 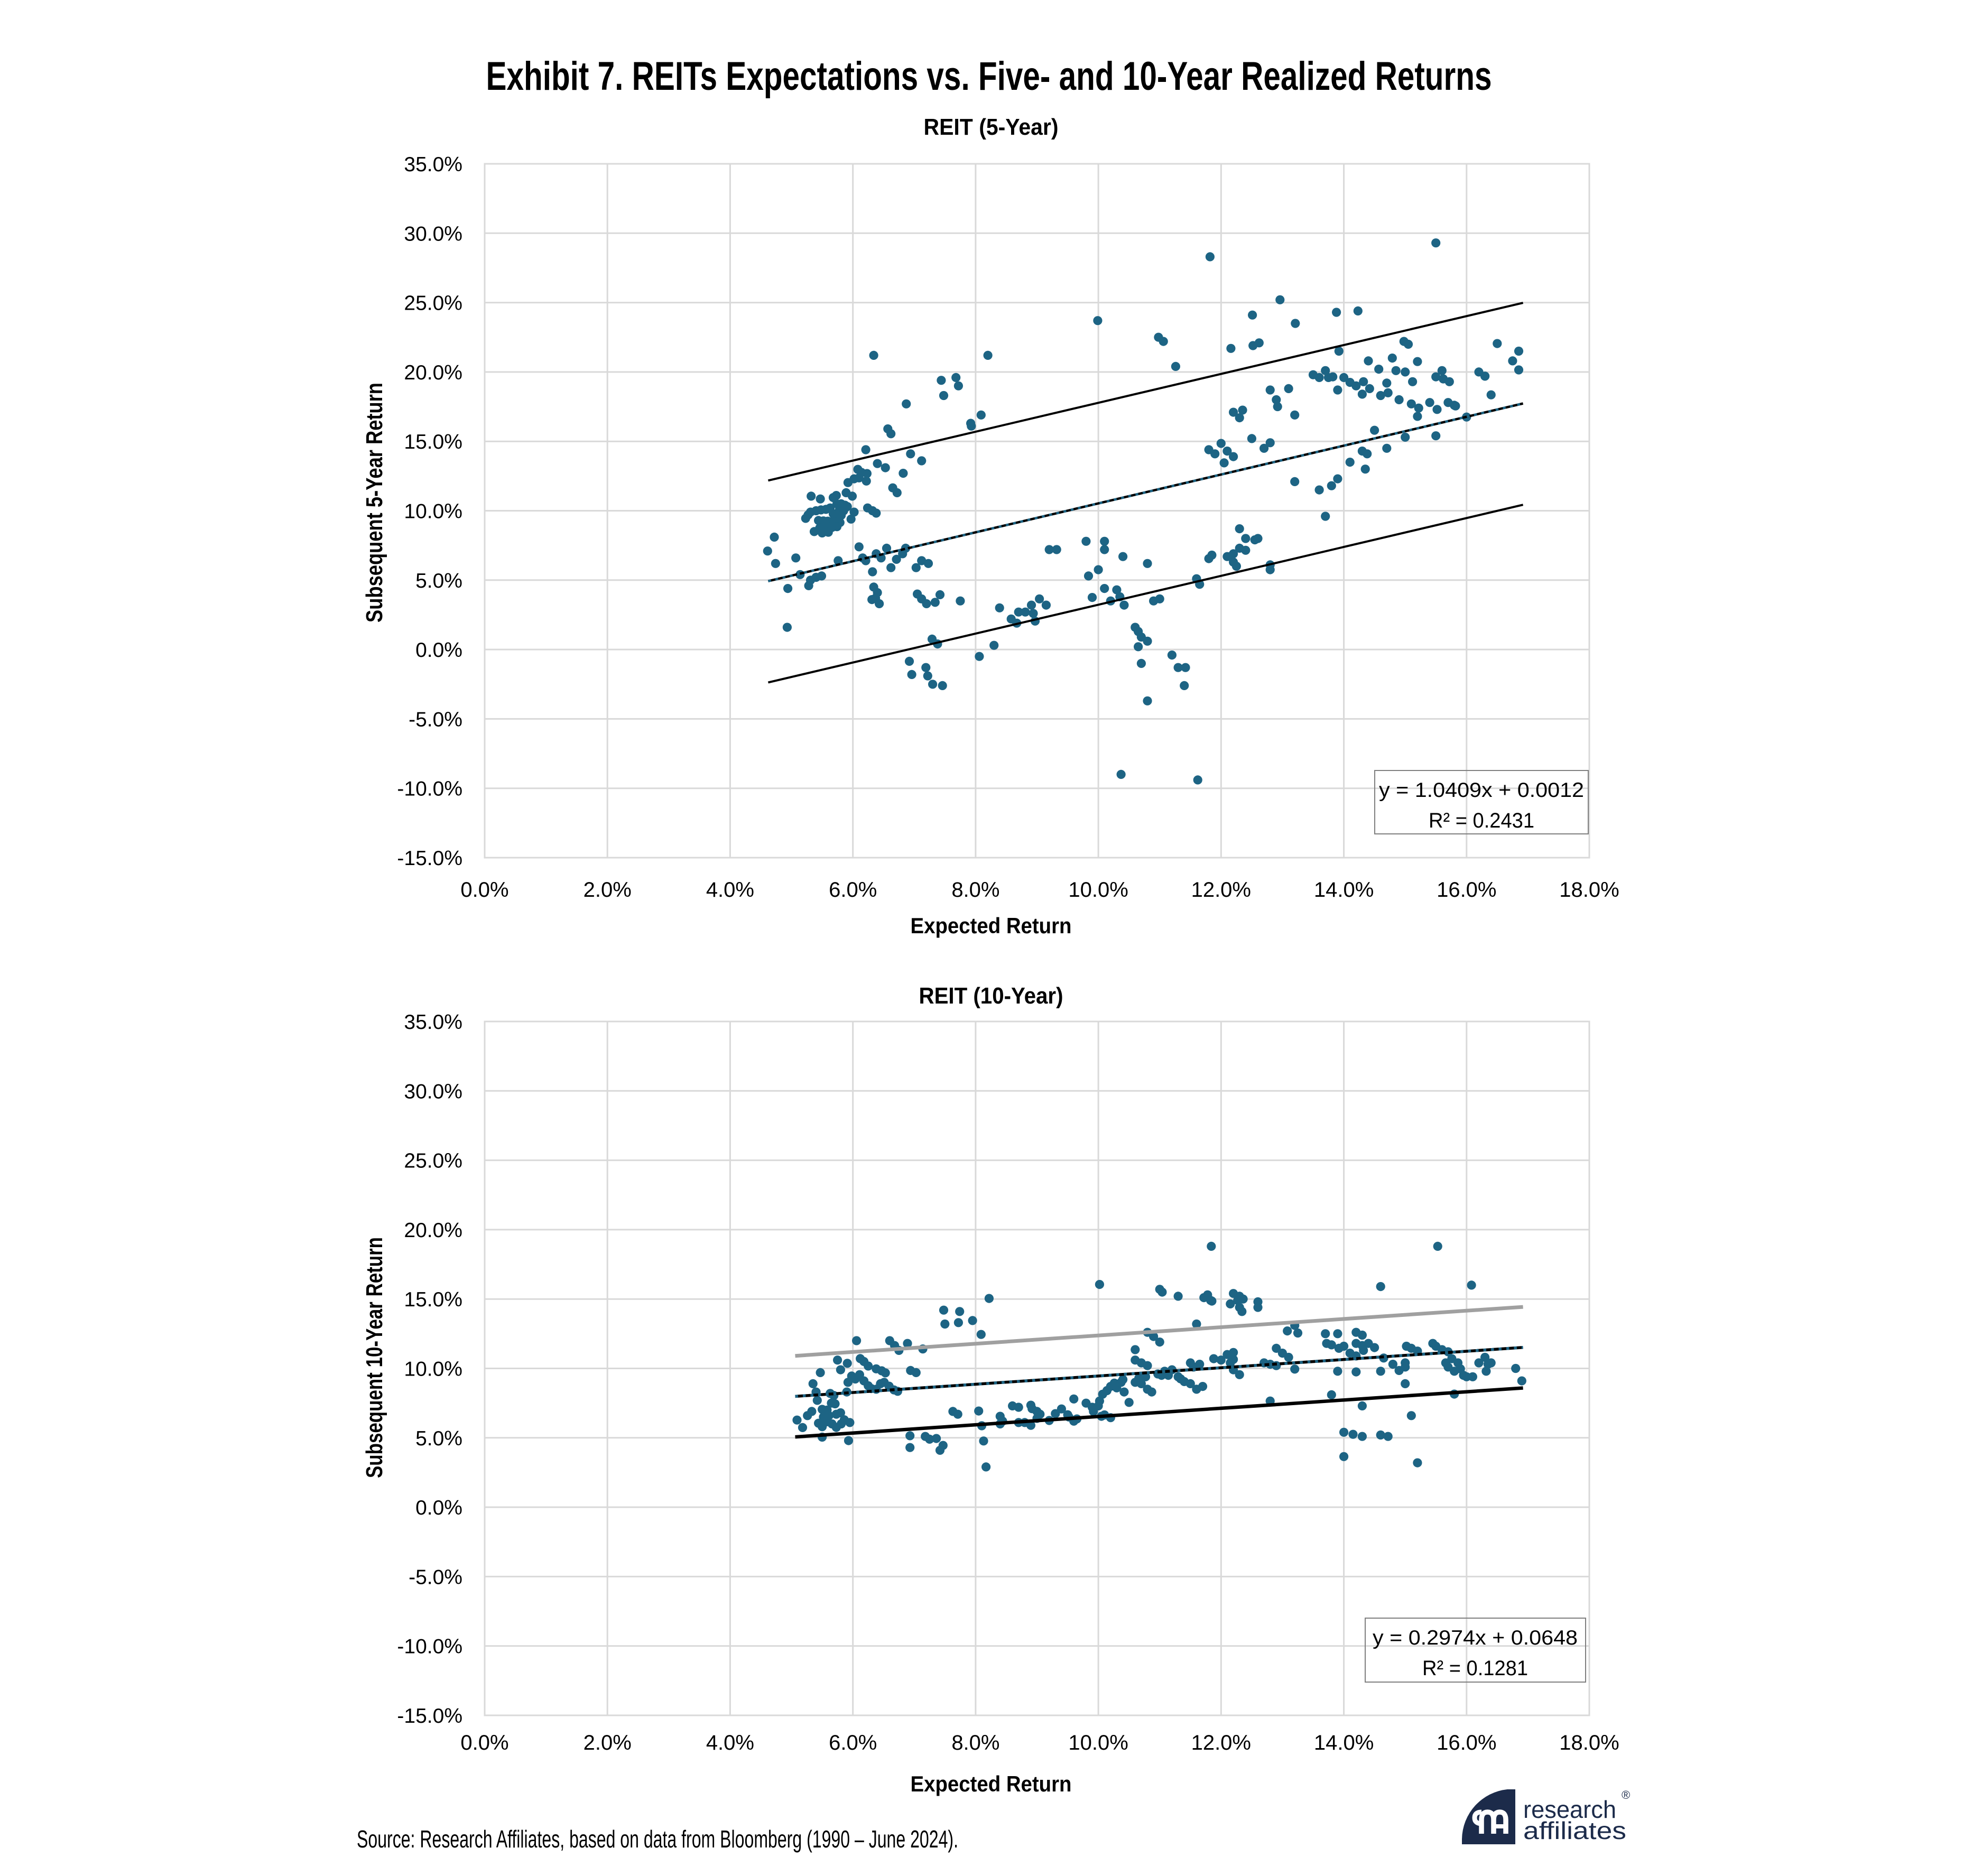 I want to click on svg-text: y = 1.0409x + 0.0012, so click(x=1481, y=790).